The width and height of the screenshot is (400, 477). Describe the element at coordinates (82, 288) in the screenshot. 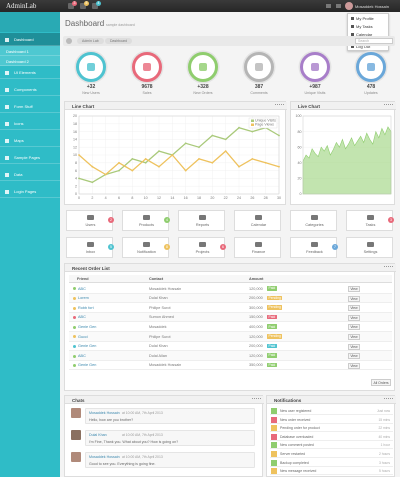

I see `friend-name: ABC` at that location.